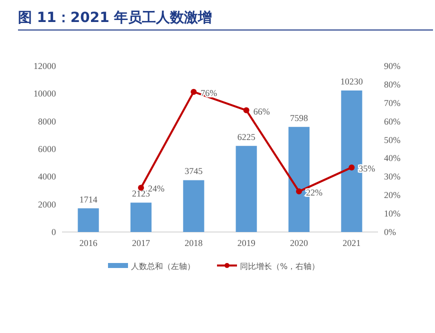 The image size is (435, 333). I want to click on x-tick-label: 2019, so click(246, 243).